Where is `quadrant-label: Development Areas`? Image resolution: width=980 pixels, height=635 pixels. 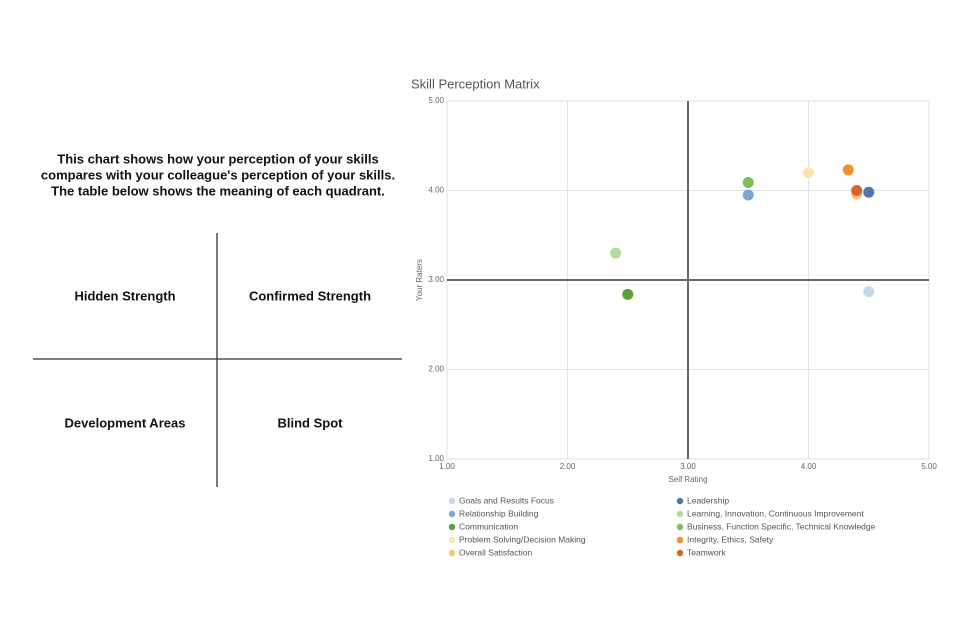 quadrant-label: Development Areas is located at coordinates (125, 422).